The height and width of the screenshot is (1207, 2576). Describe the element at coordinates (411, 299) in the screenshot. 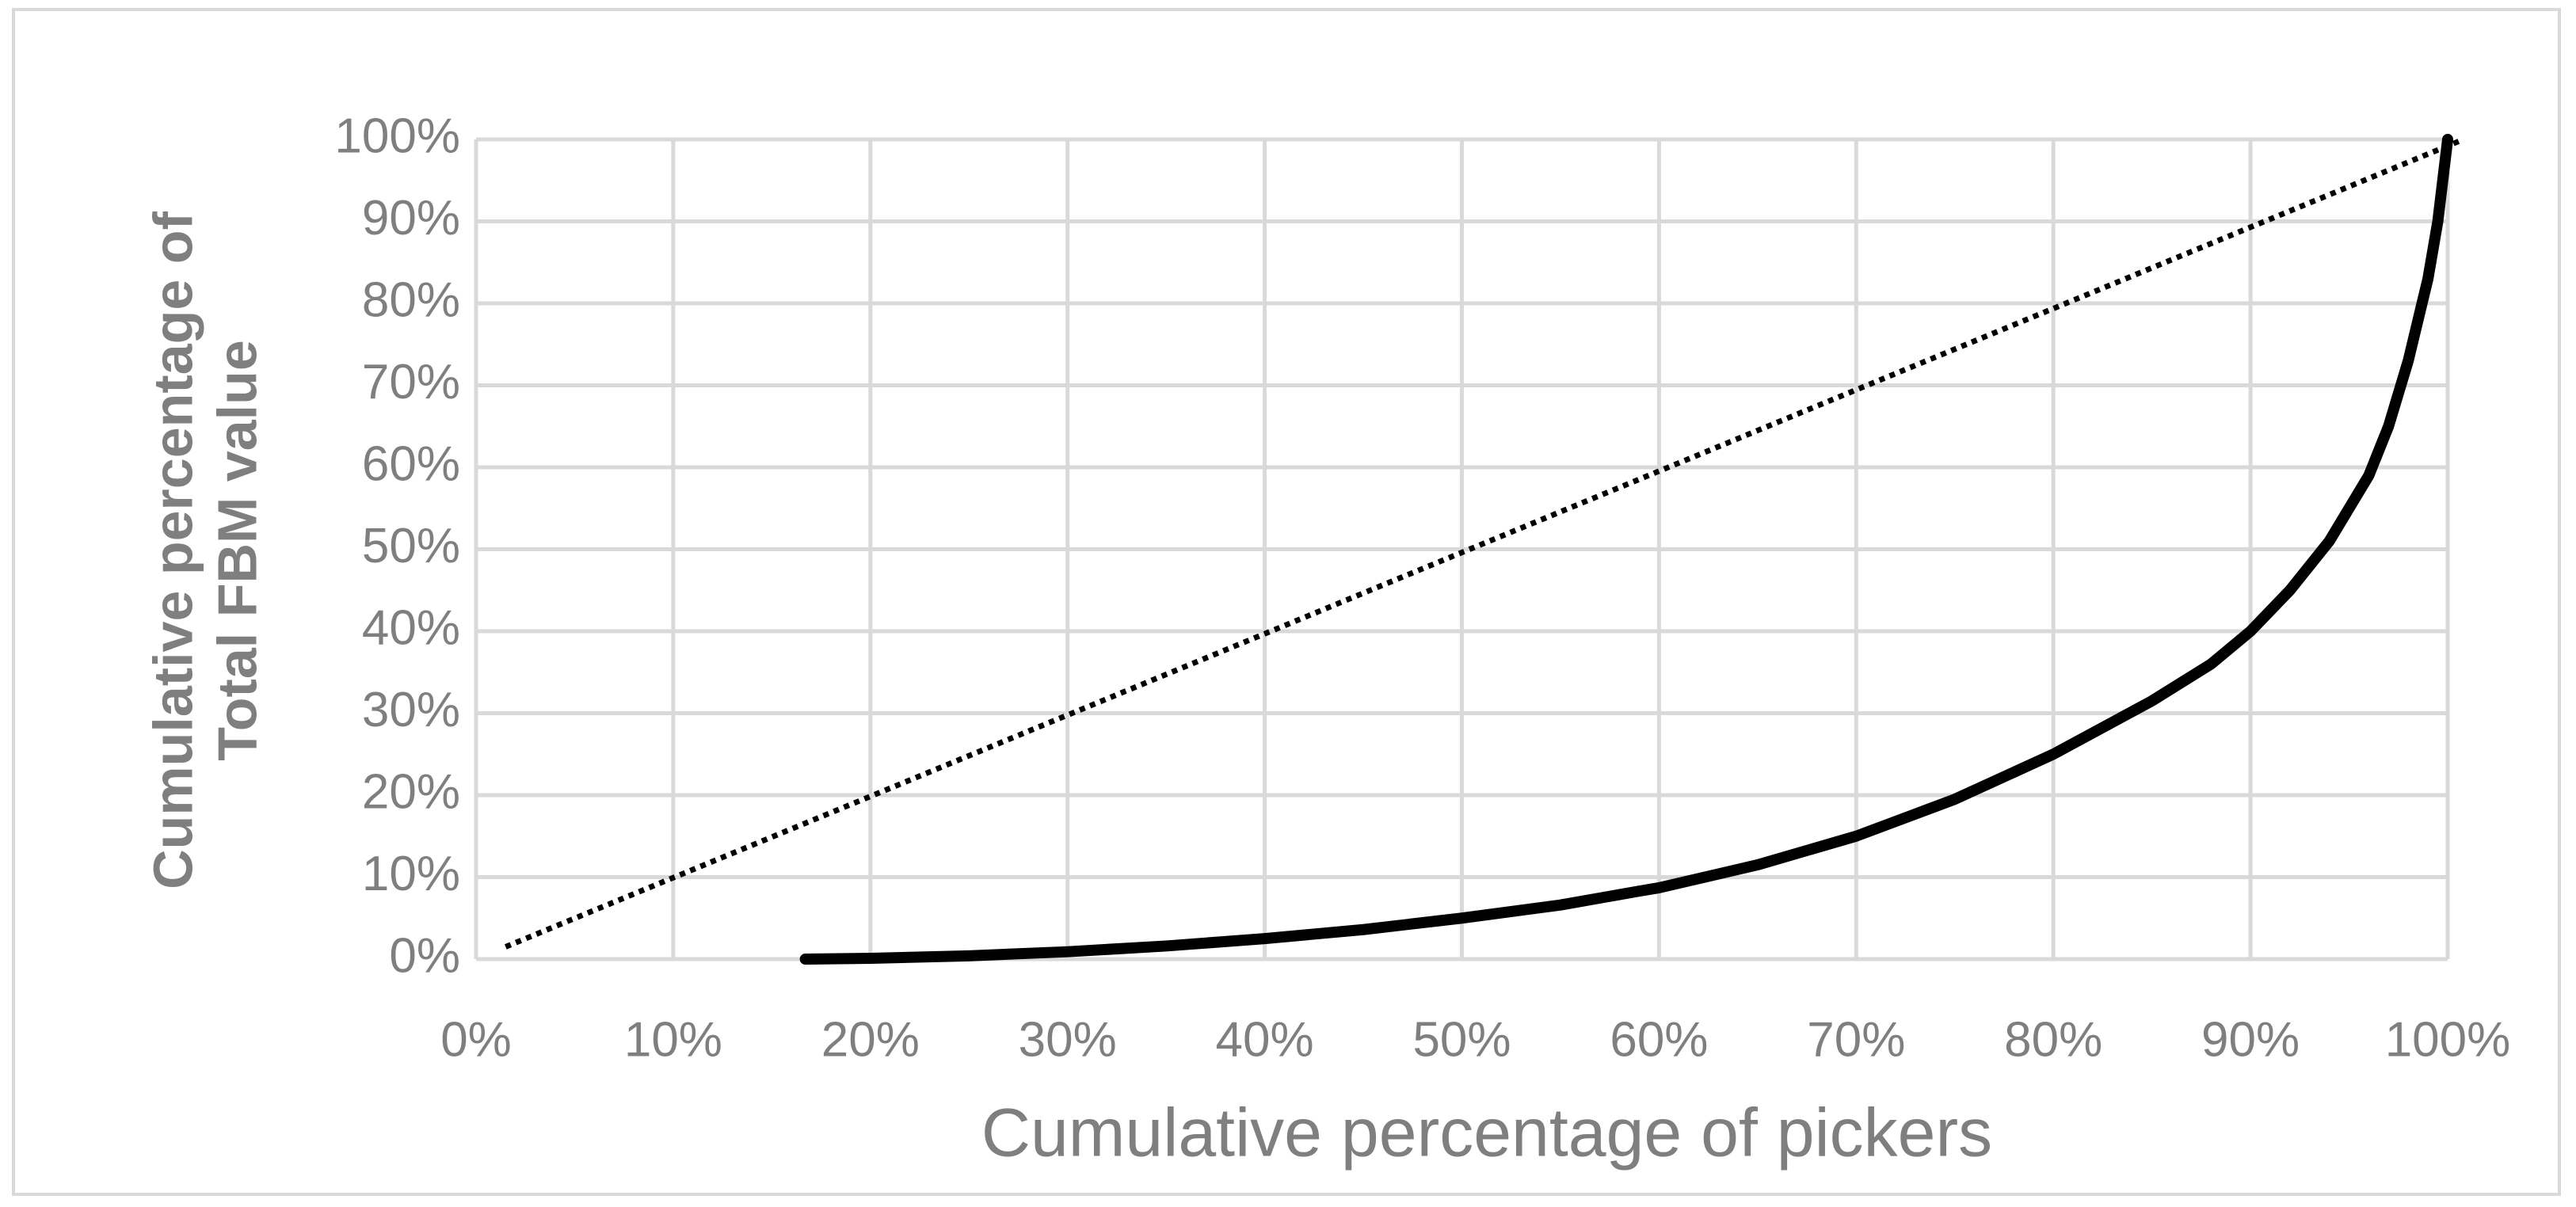

I see `y-tick-label: 80%` at that location.